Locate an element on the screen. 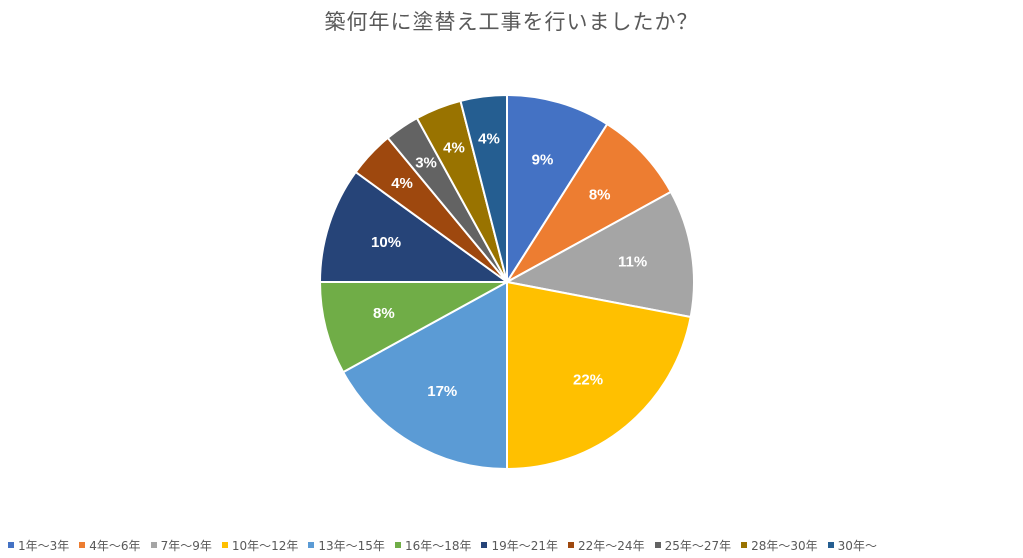  legend-item: 22年～24年 is located at coordinates (606, 545).